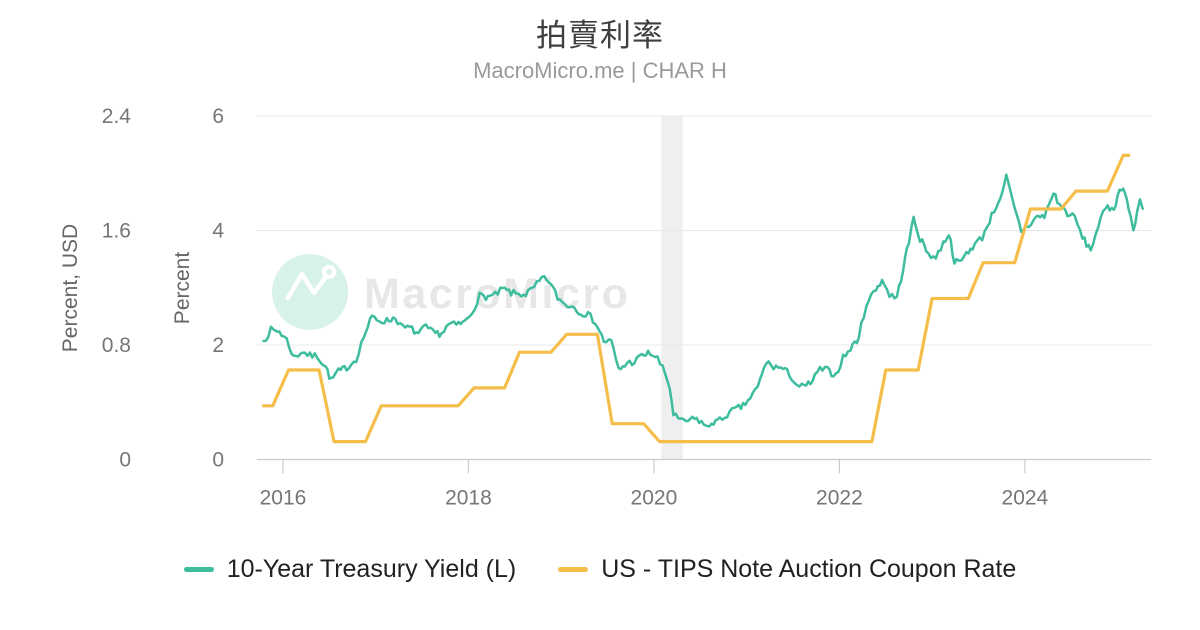 This screenshot has width=1200, height=630. What do you see at coordinates (116, 345) in the screenshot?
I see `y-tick-label-outer: 0.8` at bounding box center [116, 345].